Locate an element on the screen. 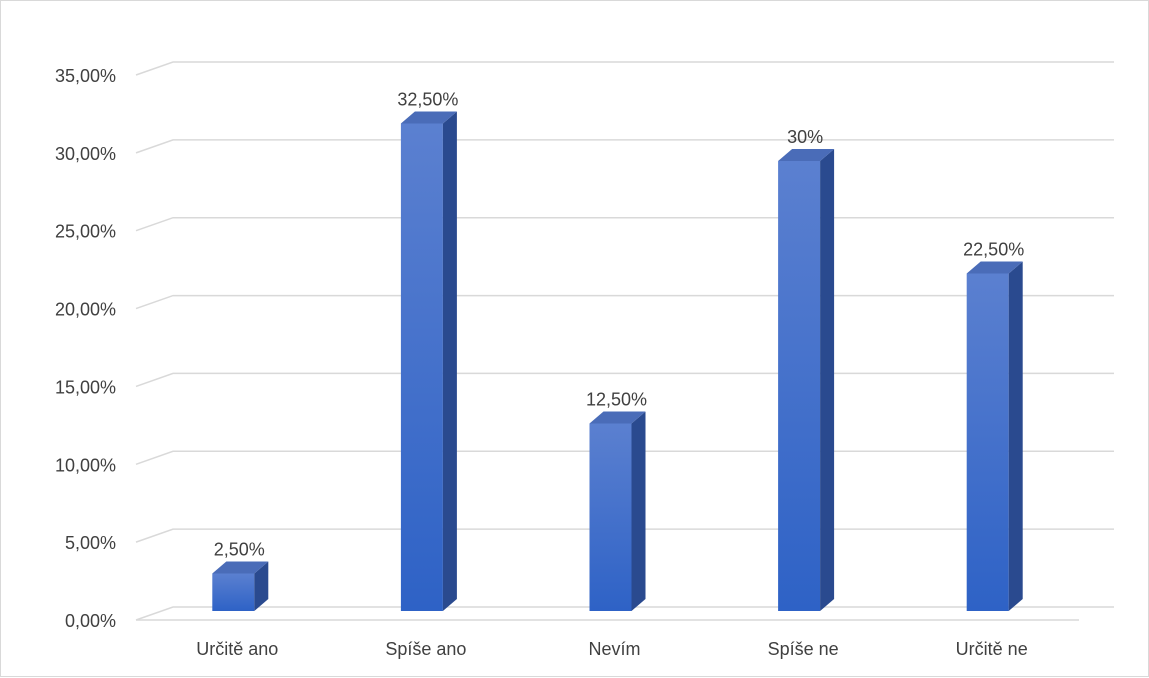  y-tick-label: 35,00% is located at coordinates (85, 76).